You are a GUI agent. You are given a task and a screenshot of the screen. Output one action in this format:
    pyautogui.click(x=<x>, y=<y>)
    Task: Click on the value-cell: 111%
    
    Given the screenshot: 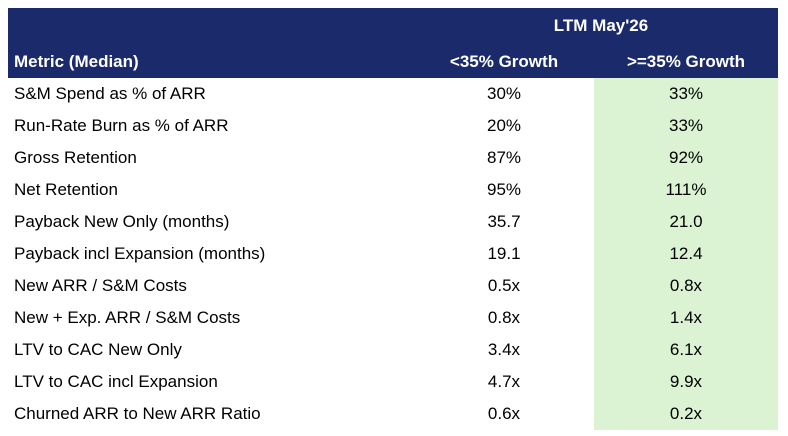 What is the action you would take?
    pyautogui.click(x=686, y=190)
    